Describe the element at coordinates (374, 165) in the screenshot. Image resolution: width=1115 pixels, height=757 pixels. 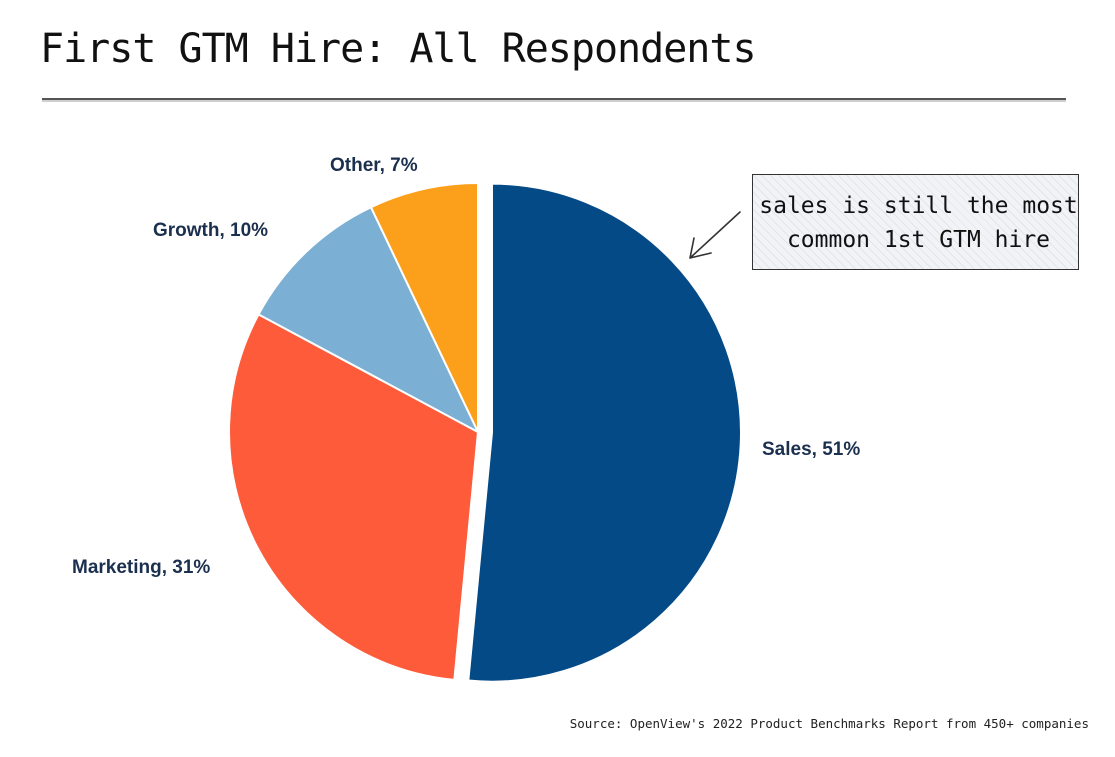
I see `slice-label-other: Other, 7%` at that location.